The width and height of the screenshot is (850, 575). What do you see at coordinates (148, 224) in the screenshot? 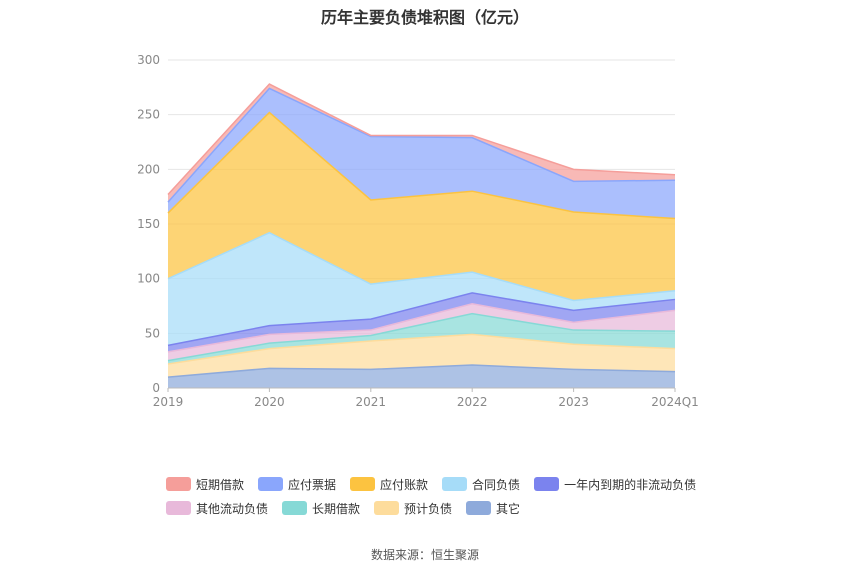
I see `y-tick-label: 150` at bounding box center [148, 224].